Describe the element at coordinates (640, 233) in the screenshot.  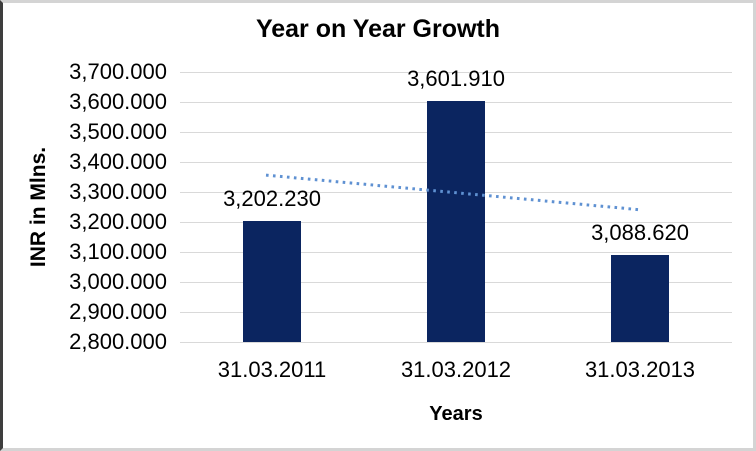
I see `bar-value-label: 3,088.620` at that location.